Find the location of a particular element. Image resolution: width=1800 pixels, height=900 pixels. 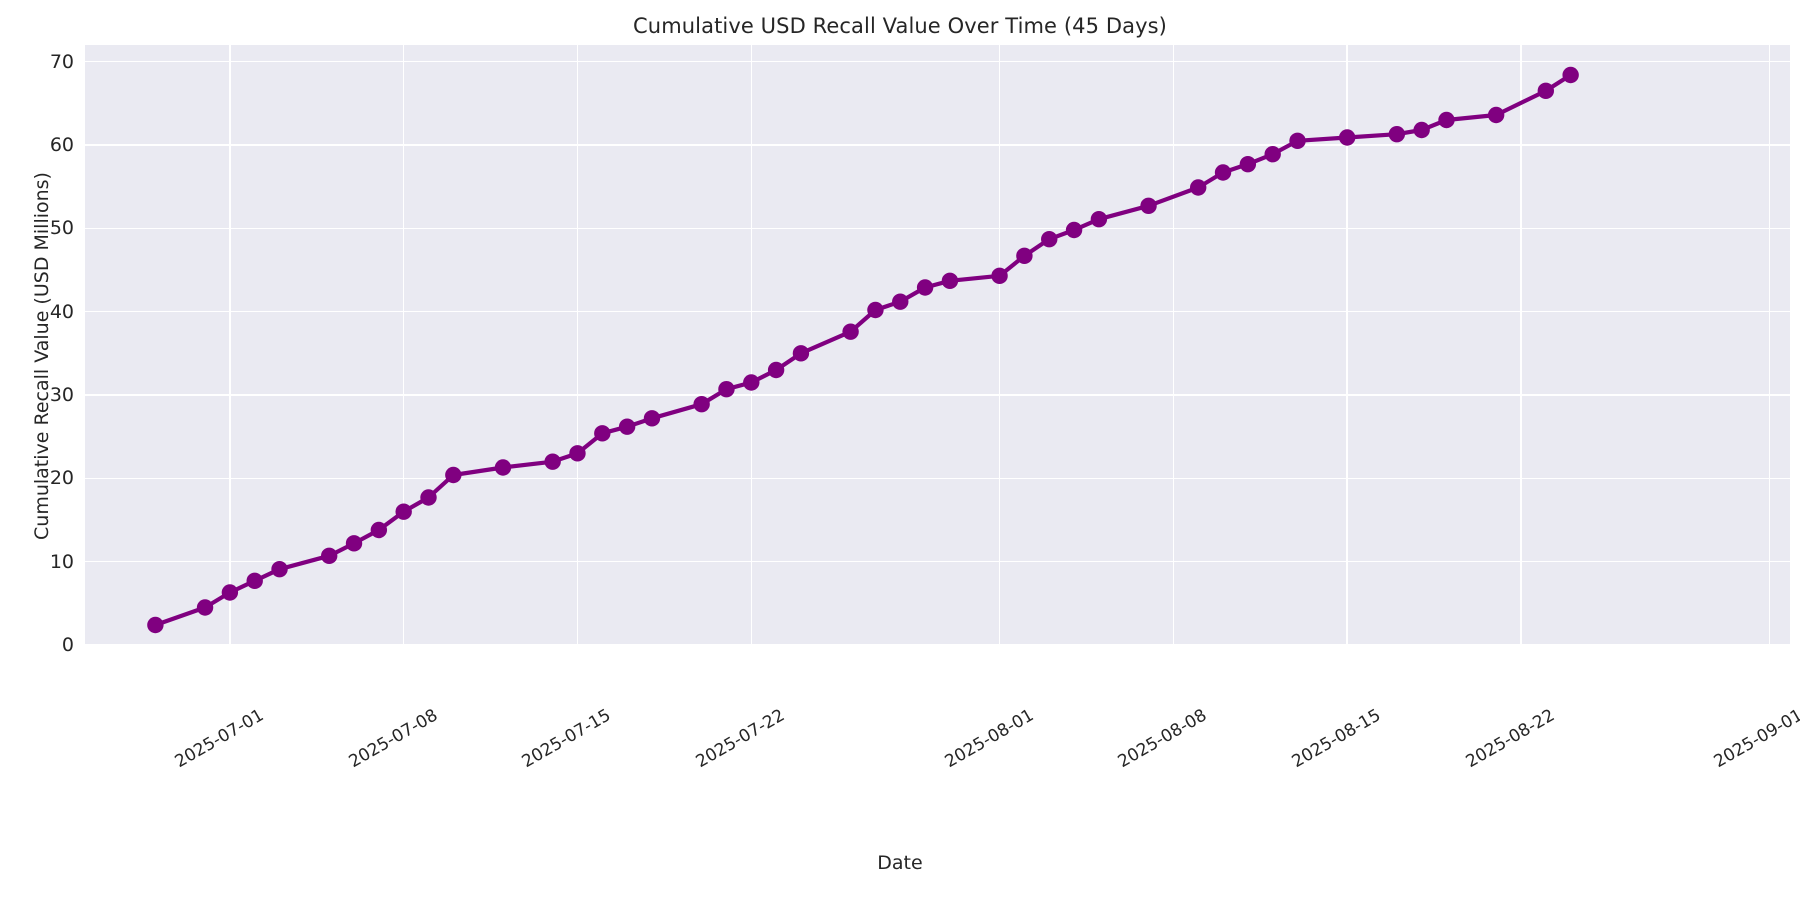

x-tick-label: 2025-08-08 is located at coordinates (1163, 739).